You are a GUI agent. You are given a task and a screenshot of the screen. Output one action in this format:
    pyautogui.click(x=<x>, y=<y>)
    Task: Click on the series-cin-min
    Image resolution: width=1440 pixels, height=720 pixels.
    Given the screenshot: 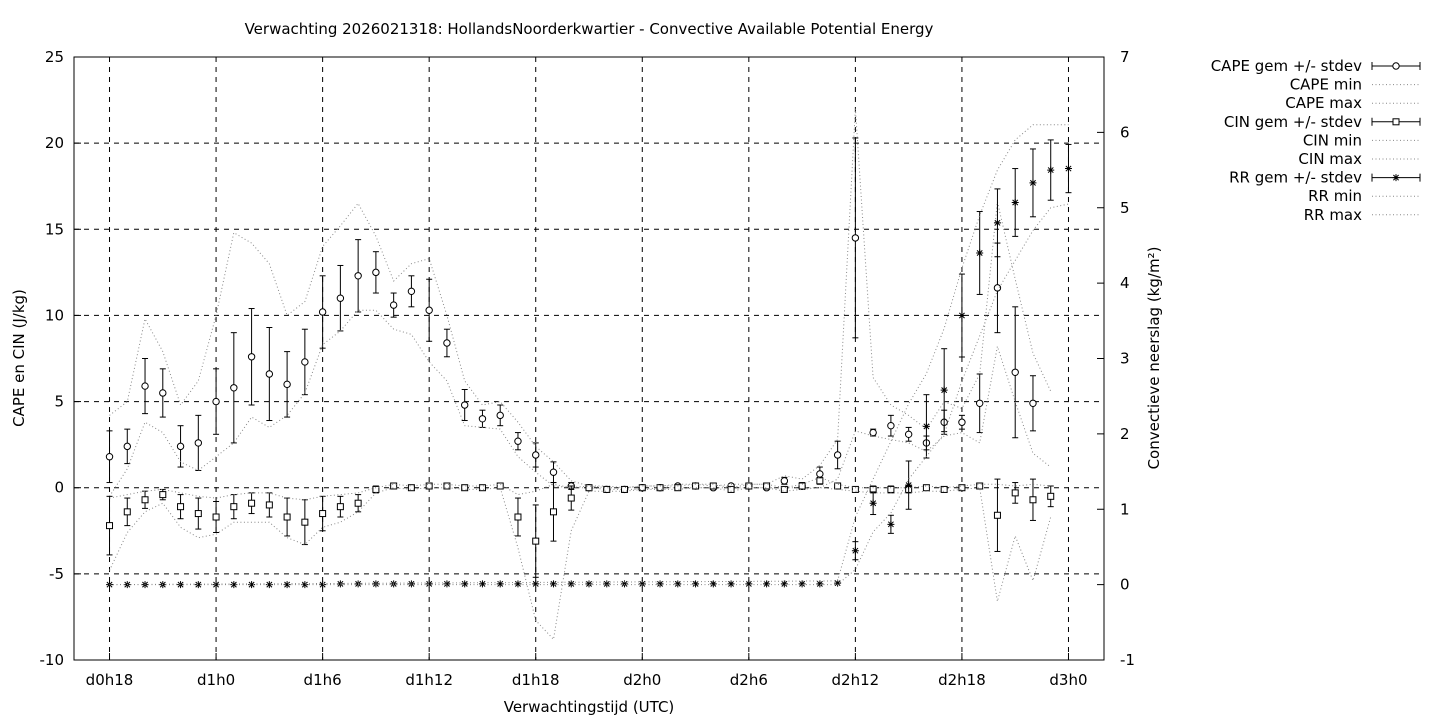 What is the action you would take?
    pyautogui.click(x=580, y=564)
    